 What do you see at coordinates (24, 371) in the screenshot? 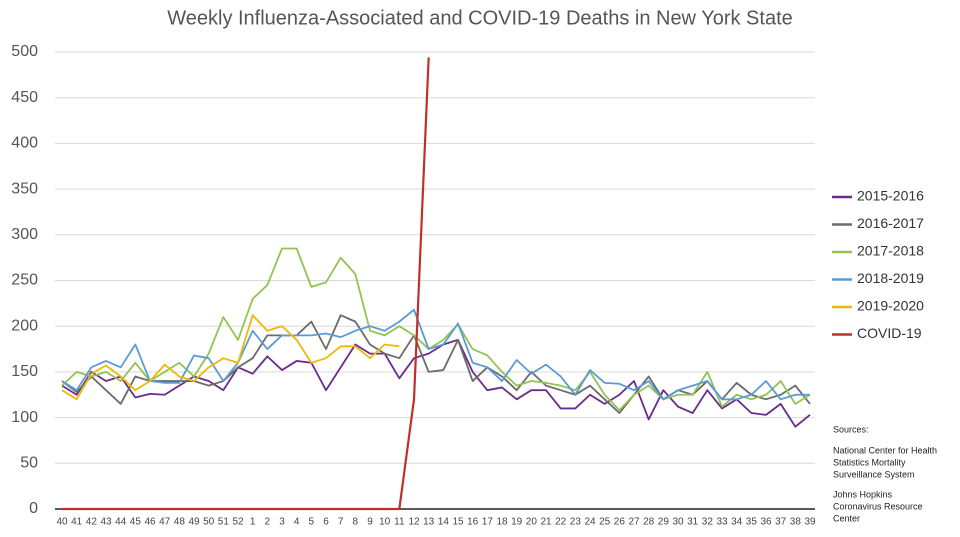
I see `y-tick-label: 150` at bounding box center [24, 371].